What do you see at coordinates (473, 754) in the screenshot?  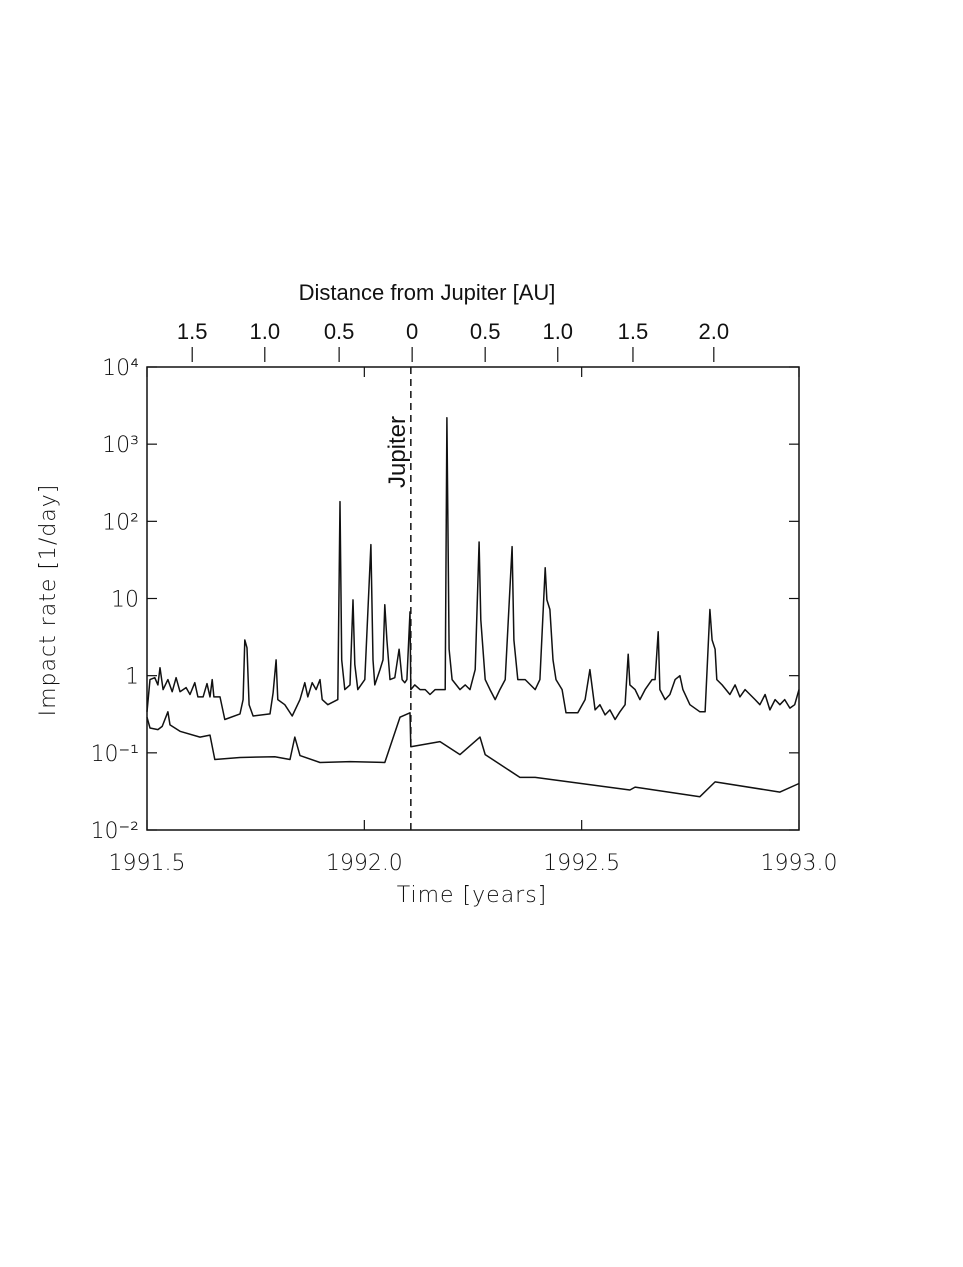 I see `data-line` at bounding box center [473, 754].